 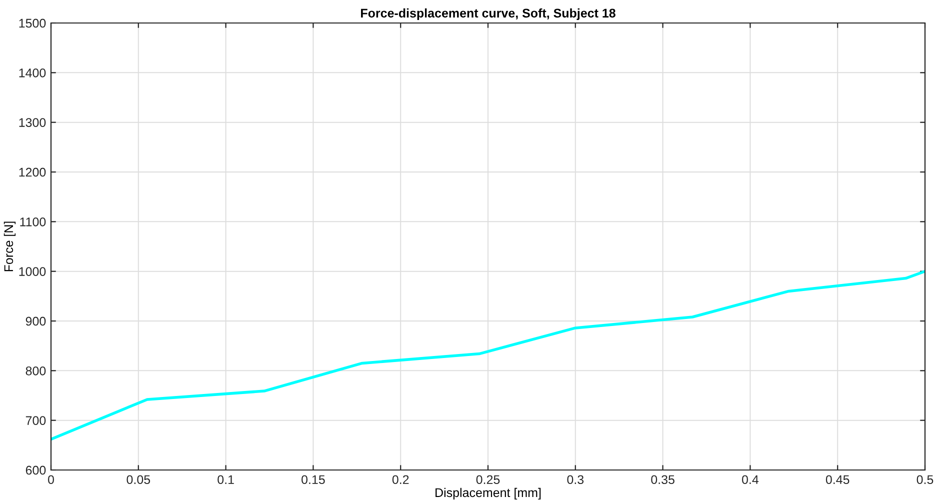 I want to click on y-tick-label: 1000, so click(x=32, y=271).